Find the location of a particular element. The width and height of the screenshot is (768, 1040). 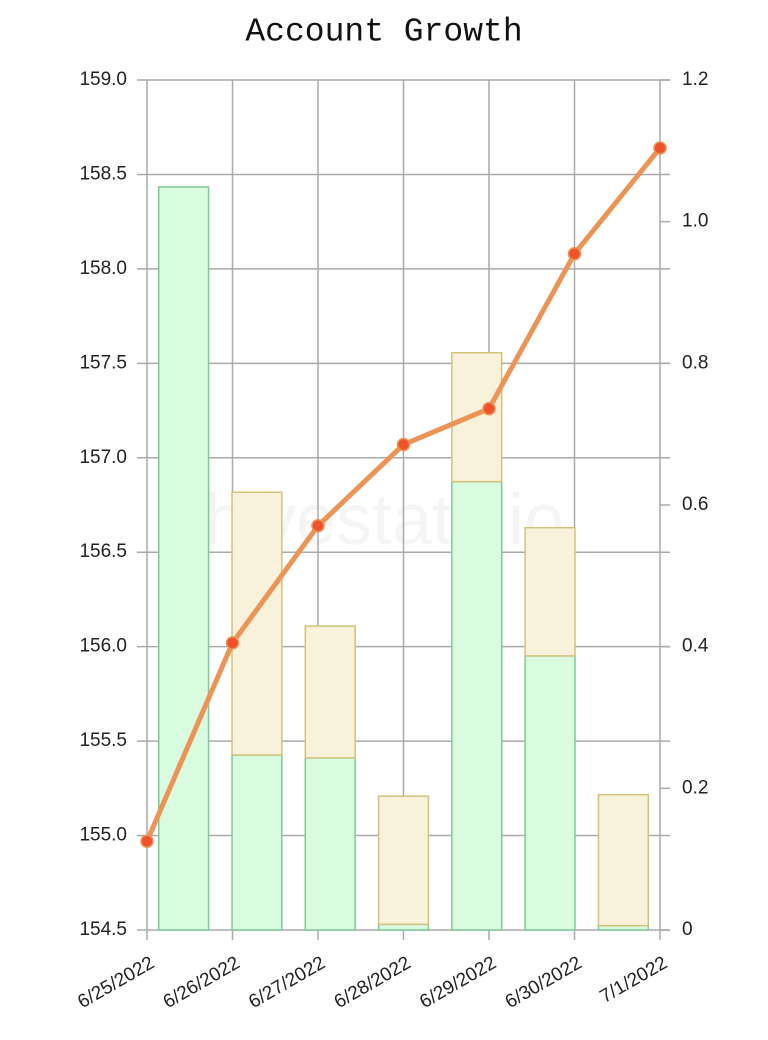

y2-tick-label: 0.4 is located at coordinates (695, 646).